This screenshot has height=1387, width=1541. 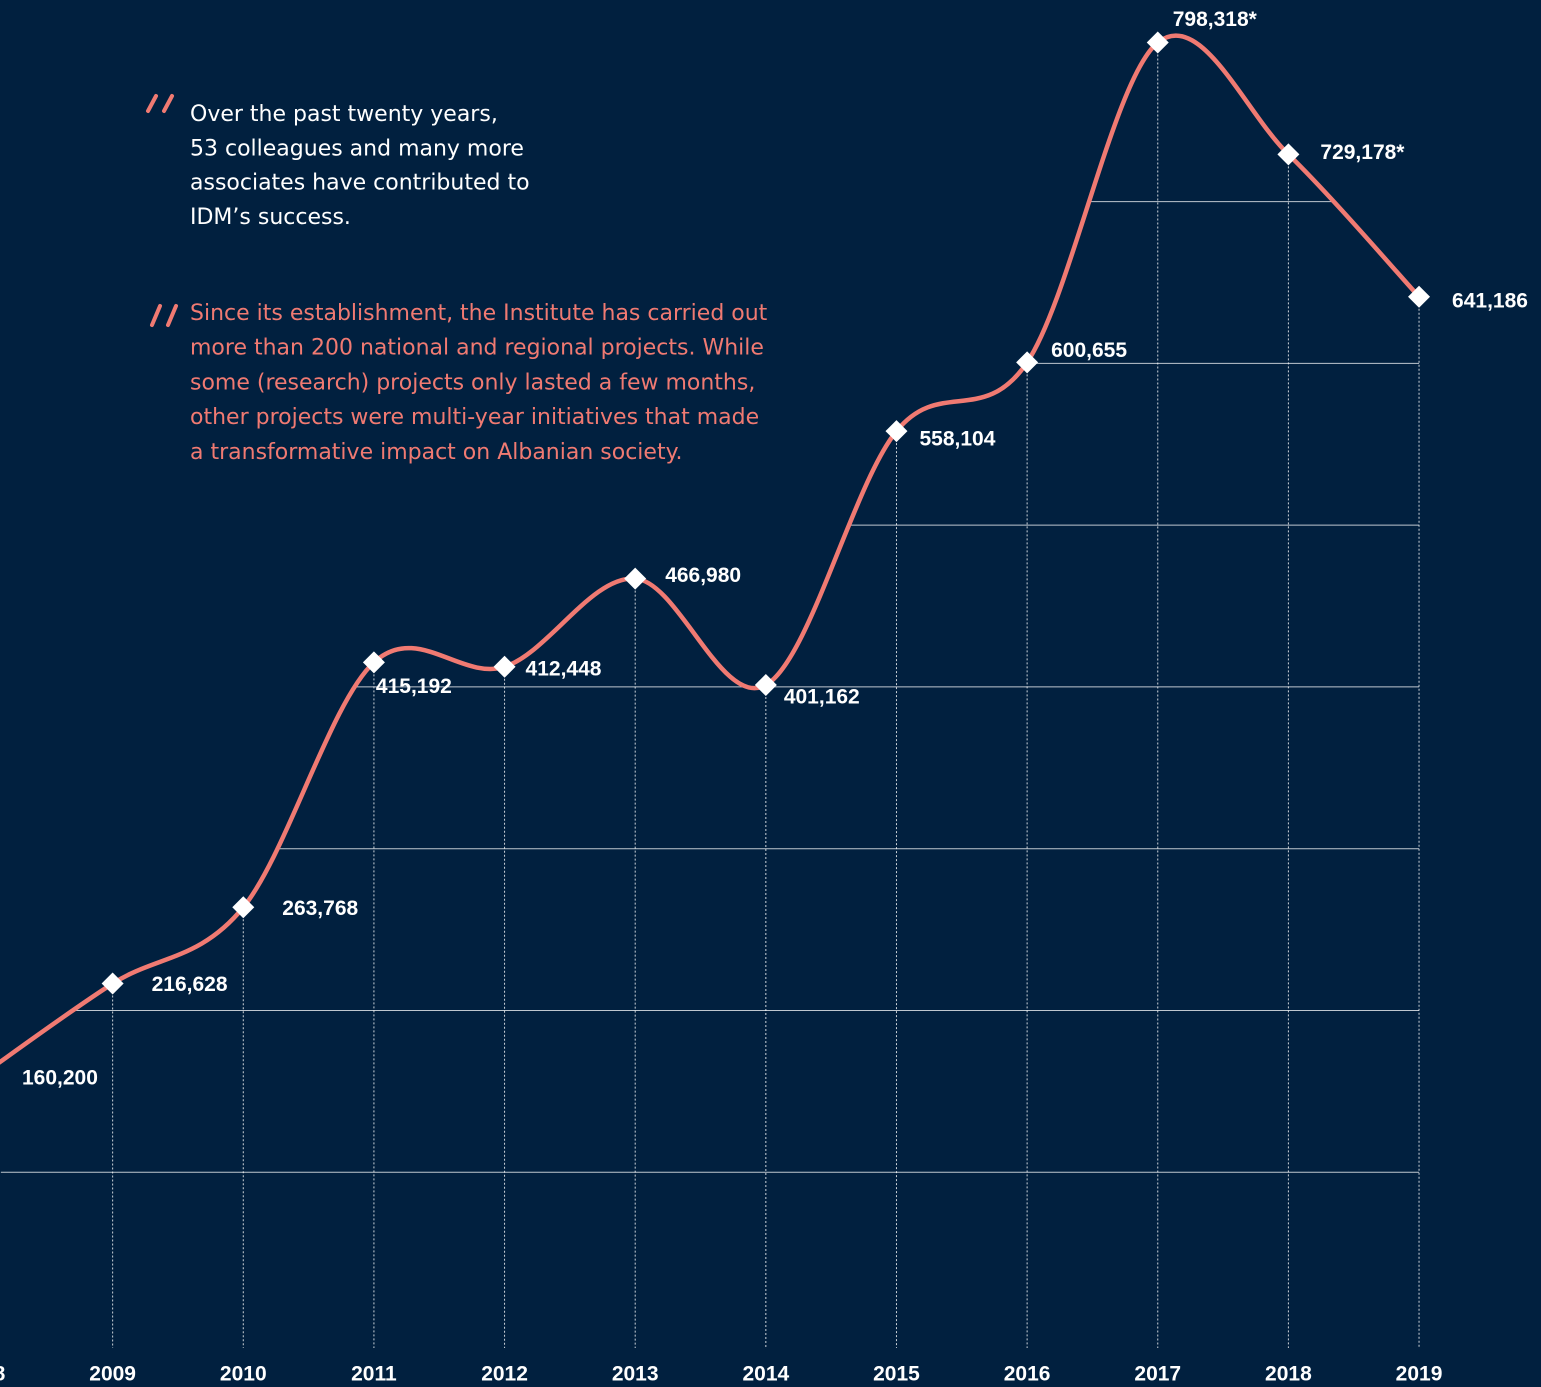 What do you see at coordinates (1419, 1374) in the screenshot?
I see `x-tick-label: 2019` at bounding box center [1419, 1374].